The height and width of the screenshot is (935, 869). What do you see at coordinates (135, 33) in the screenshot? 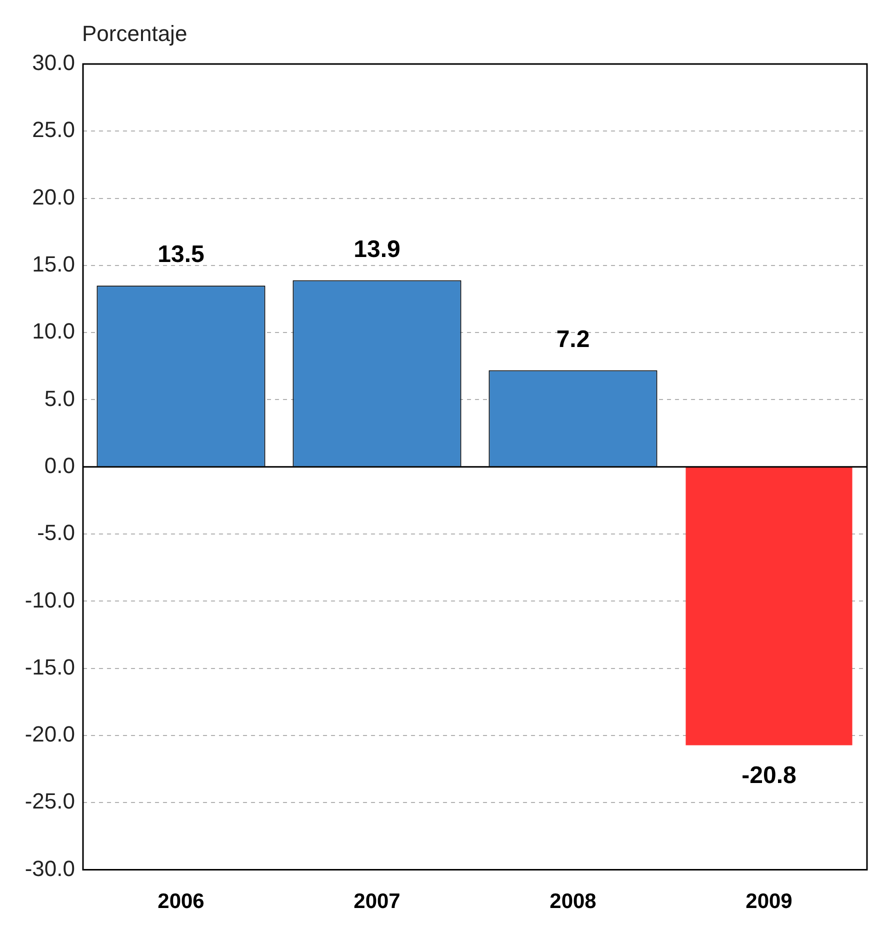
I see `y-axis-title: Porcentaje` at bounding box center [135, 33].